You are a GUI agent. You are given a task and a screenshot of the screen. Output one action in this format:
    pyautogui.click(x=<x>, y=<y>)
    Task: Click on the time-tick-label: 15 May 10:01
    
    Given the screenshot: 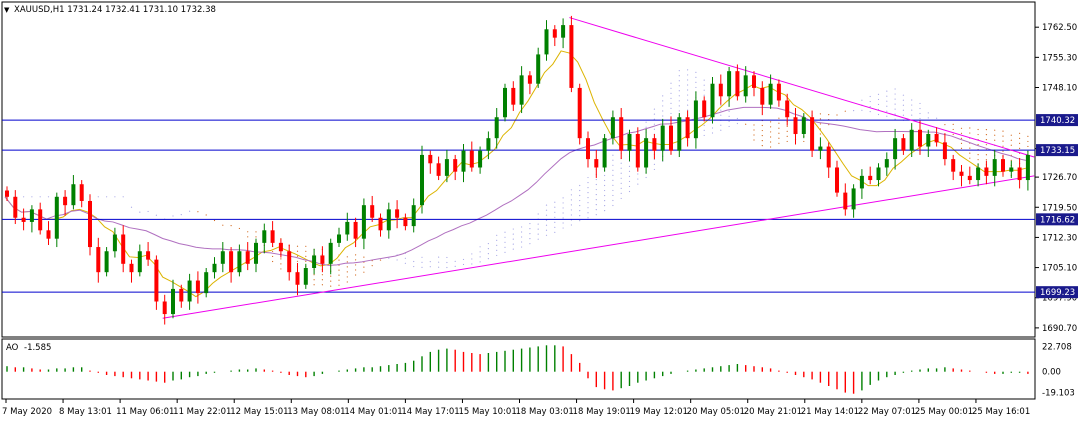 What is the action you would take?
    pyautogui.click(x=487, y=412)
    